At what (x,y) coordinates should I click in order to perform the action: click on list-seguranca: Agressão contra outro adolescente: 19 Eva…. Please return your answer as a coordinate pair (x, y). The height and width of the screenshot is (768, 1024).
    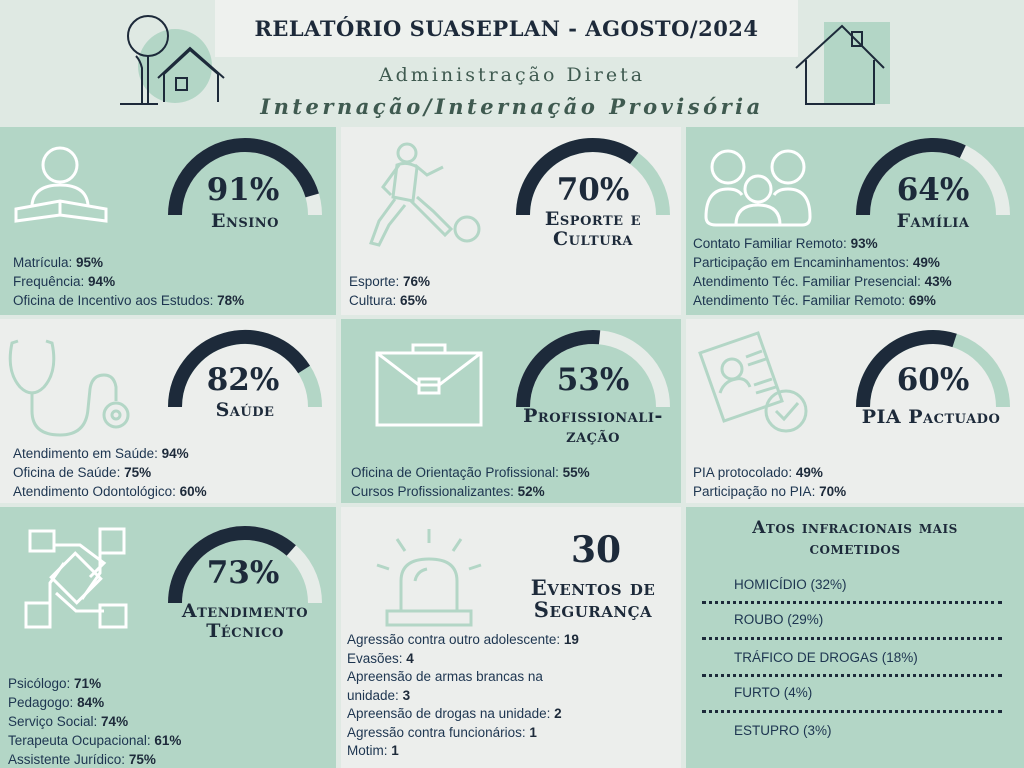
    Looking at the image, I should click on (463, 696).